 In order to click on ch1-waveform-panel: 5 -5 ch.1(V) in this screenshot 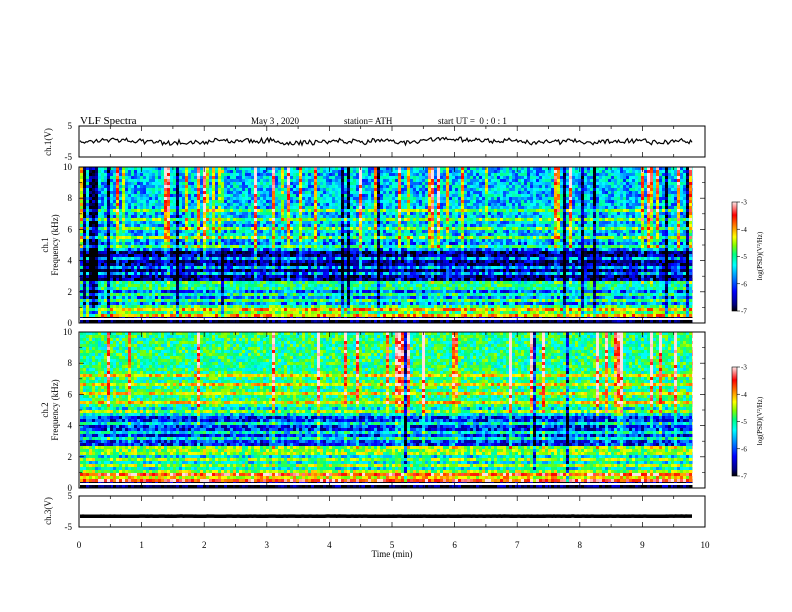, I will do `click(374, 141)`.